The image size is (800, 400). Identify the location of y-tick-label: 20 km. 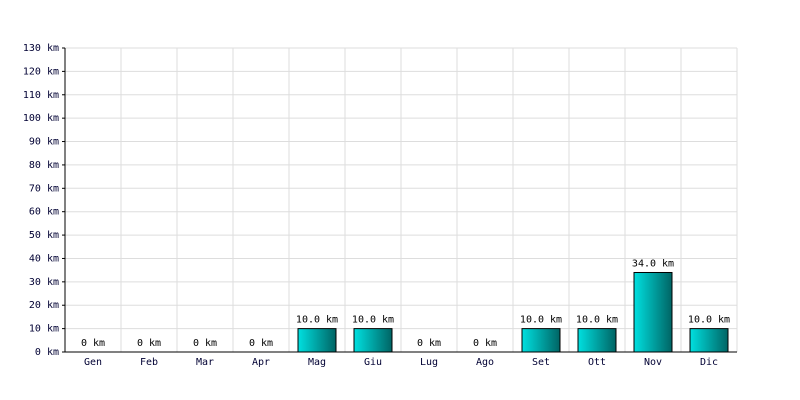
(44, 305).